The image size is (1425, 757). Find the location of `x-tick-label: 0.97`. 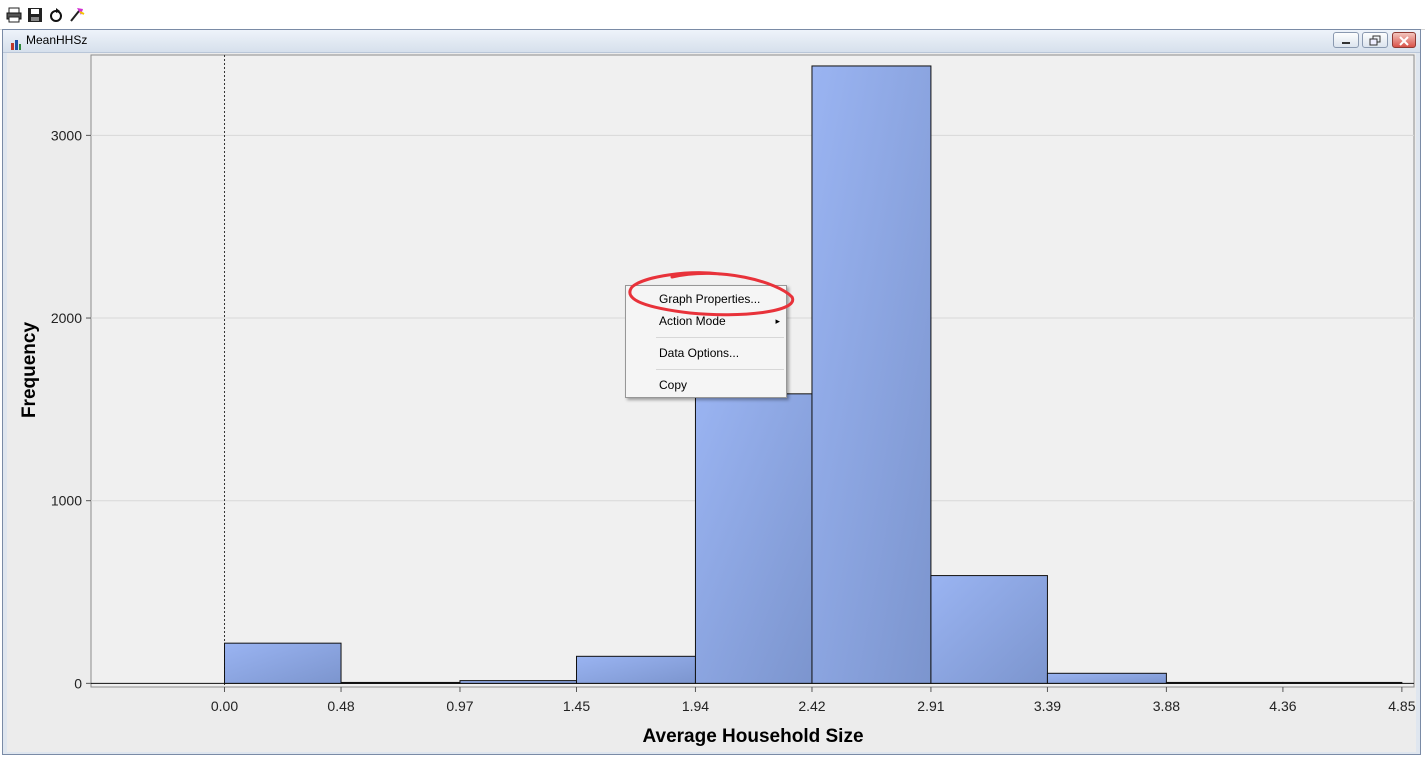

x-tick-label: 0.97 is located at coordinates (459, 706).